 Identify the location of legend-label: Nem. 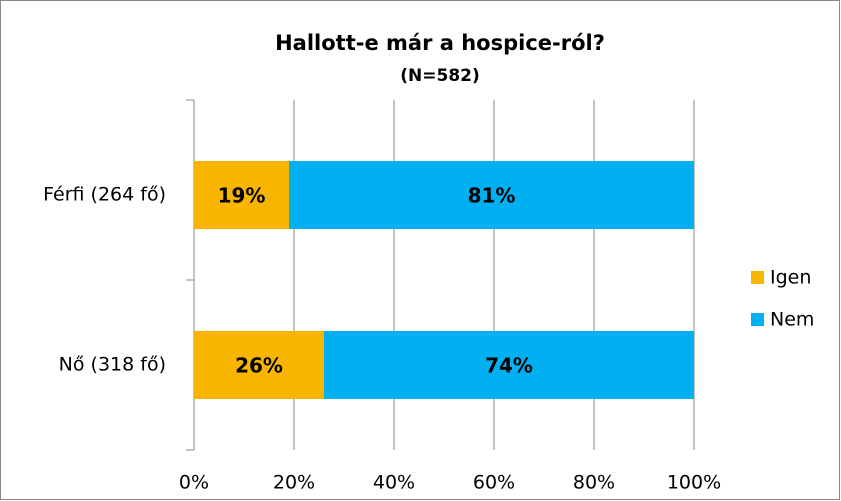
(792, 320).